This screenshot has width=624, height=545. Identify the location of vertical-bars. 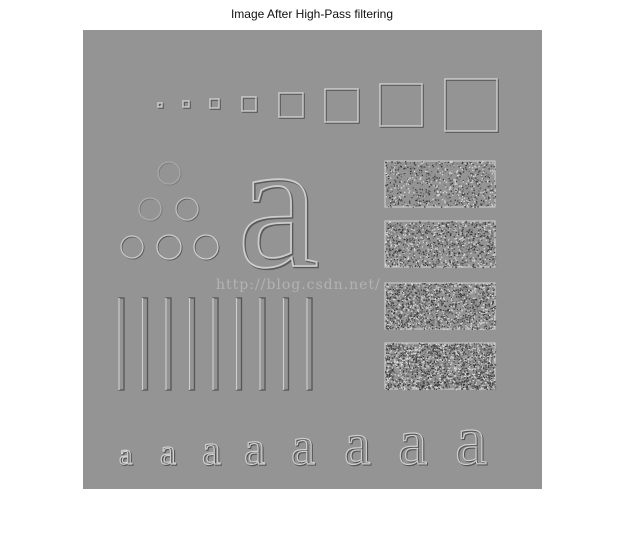
(215, 344).